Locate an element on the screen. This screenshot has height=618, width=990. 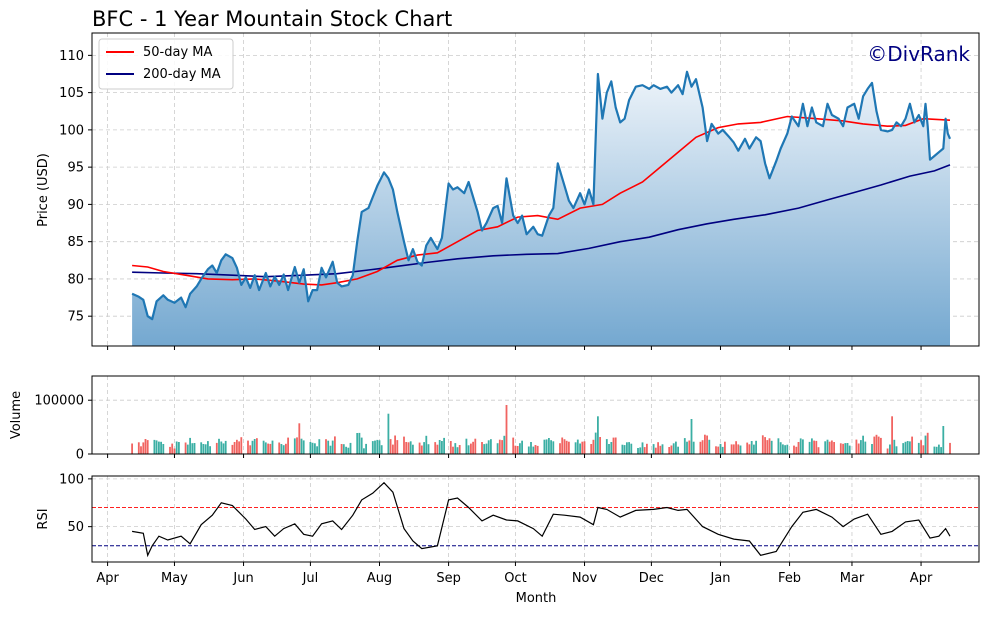
rsi-line is located at coordinates (541, 519).